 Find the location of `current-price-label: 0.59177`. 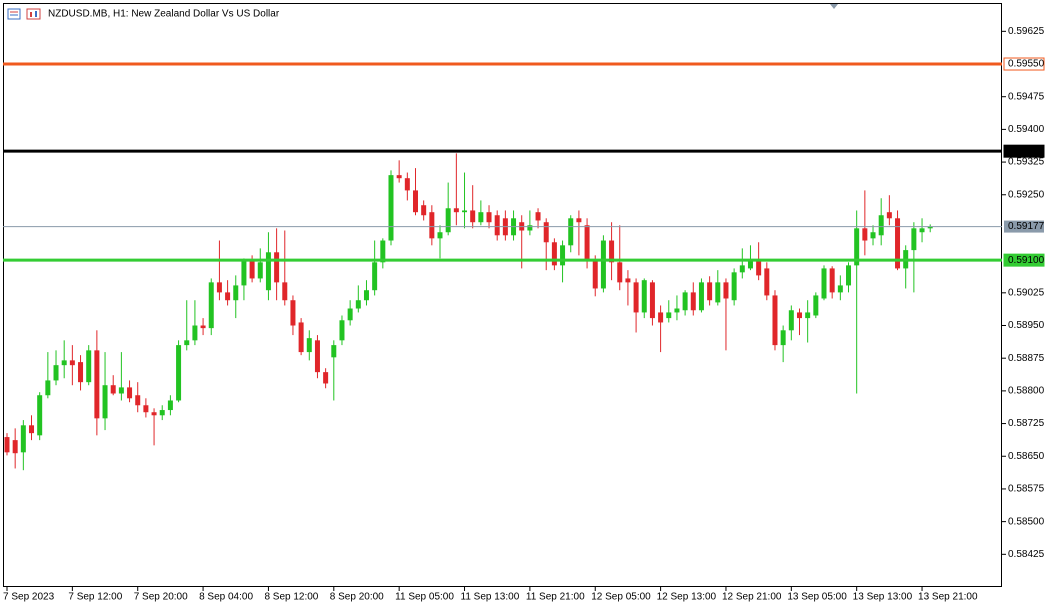

current-price-label: 0.59177 is located at coordinates (1026, 226).